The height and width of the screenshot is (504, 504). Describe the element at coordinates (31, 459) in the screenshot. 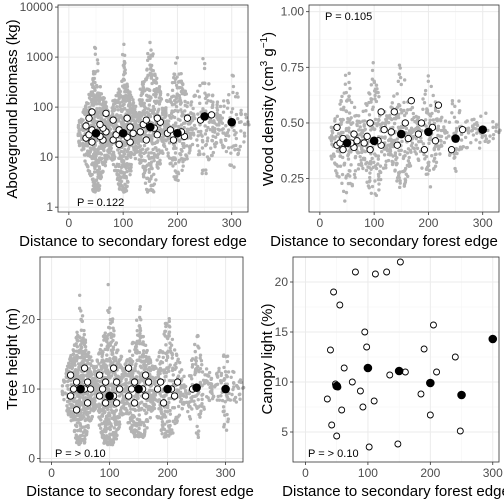

I see `y-tick-label: 0` at that location.